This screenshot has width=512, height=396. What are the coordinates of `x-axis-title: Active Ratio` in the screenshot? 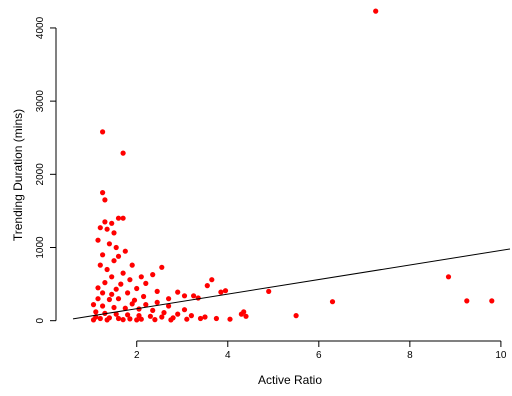 It's located at (290, 380).